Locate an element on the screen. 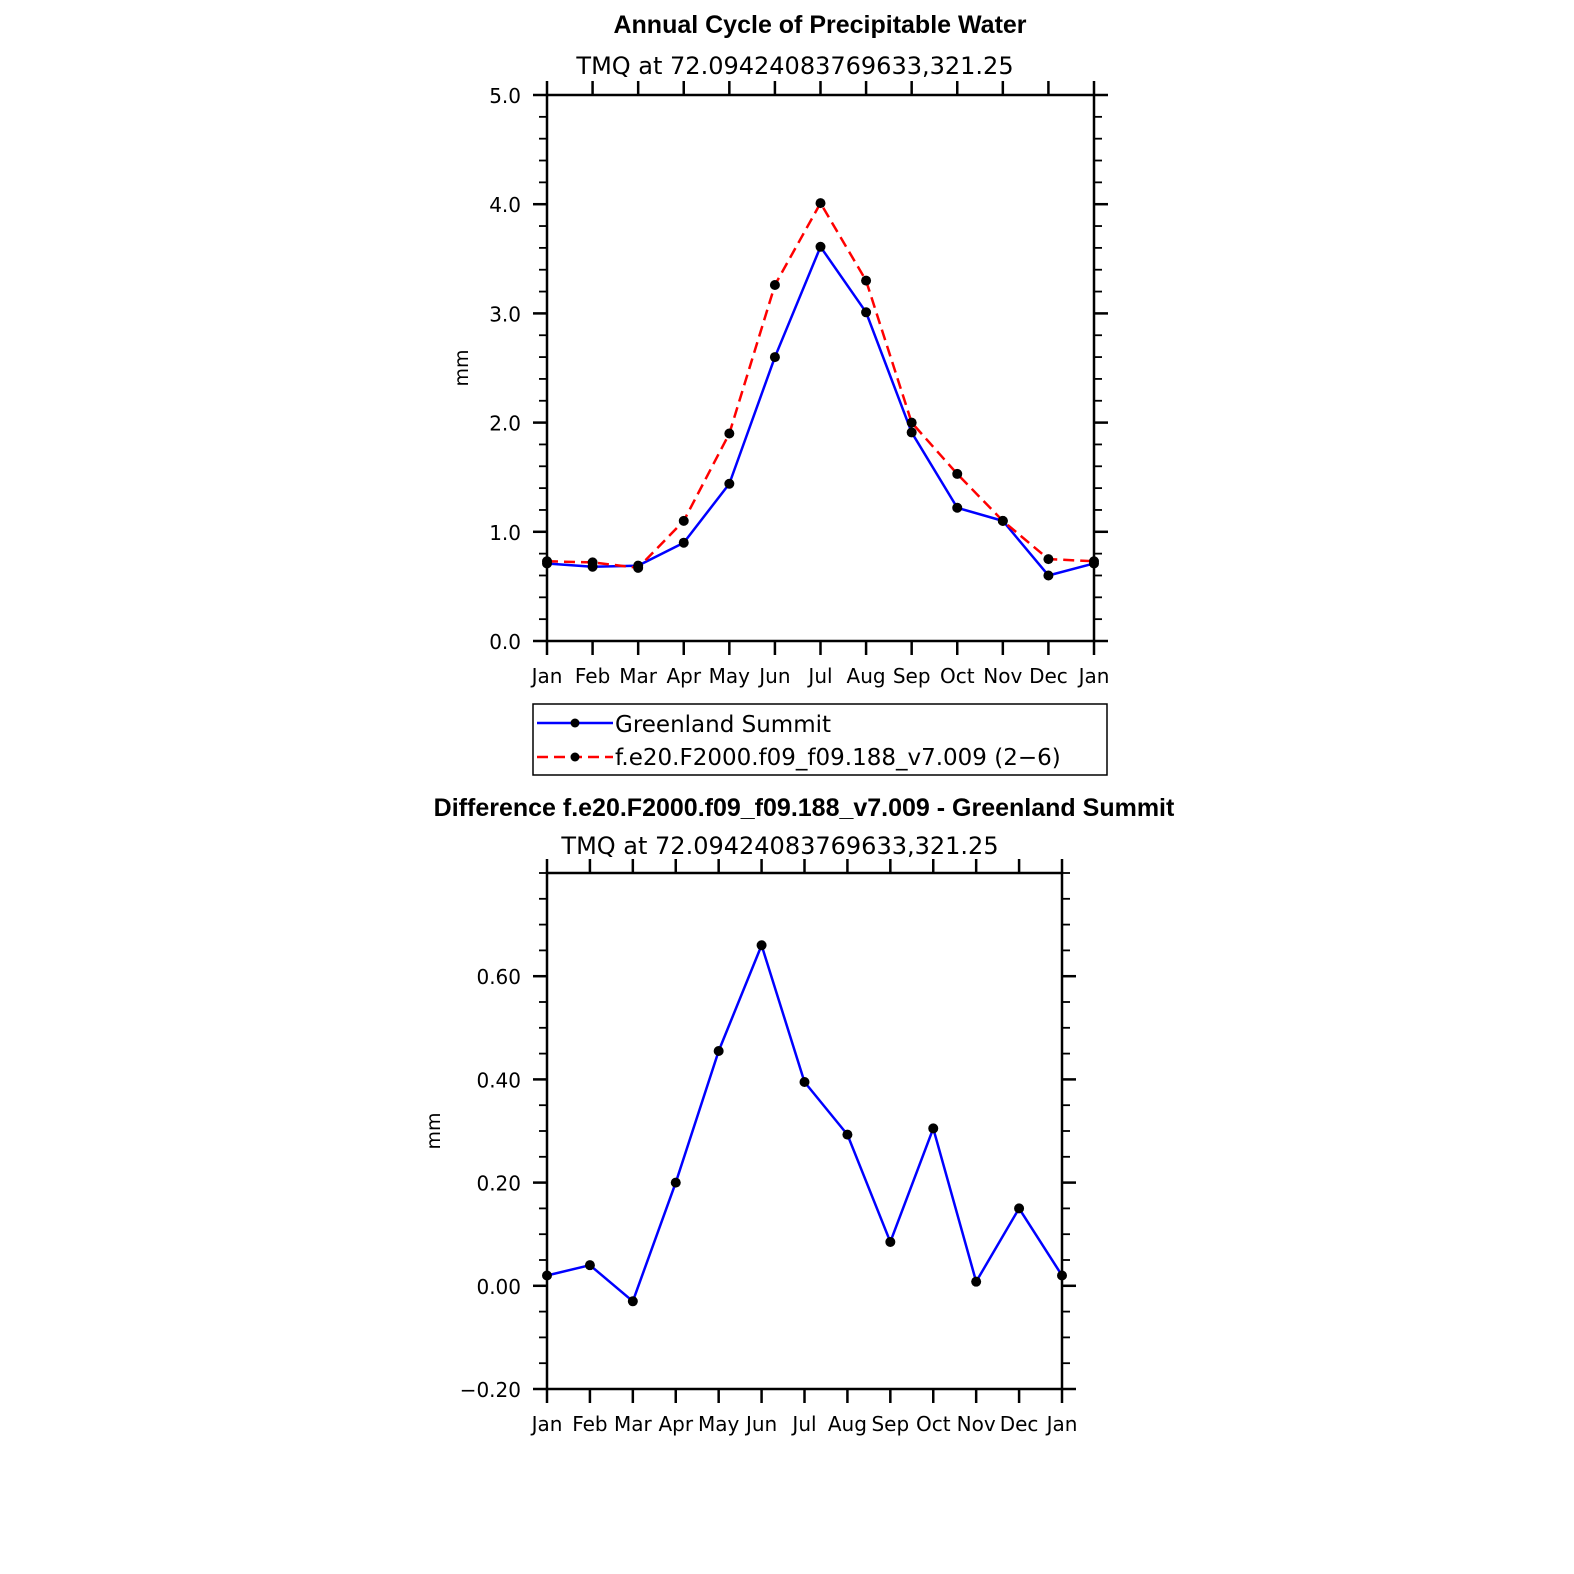 The height and width of the screenshot is (1574, 1574). y-tick-label: 0.00 is located at coordinates (498, 1287).